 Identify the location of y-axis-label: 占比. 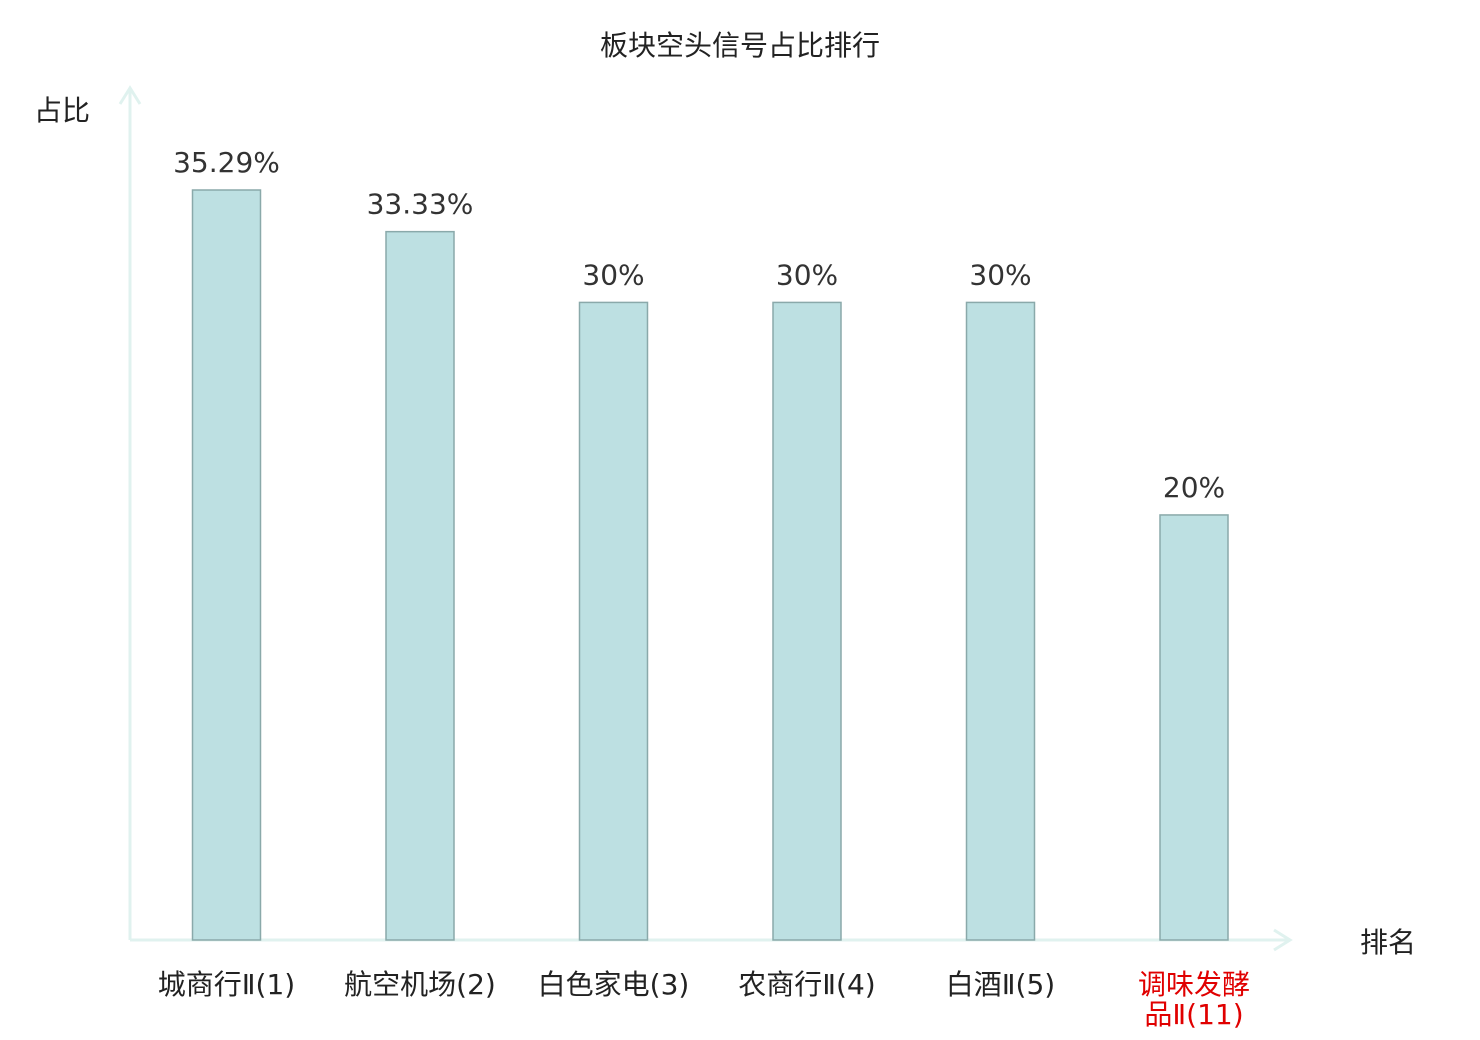
(62, 110).